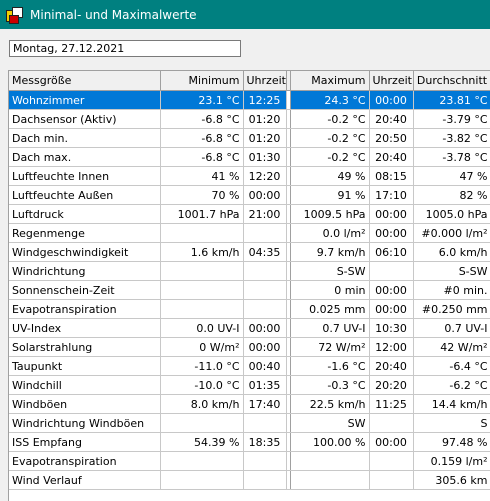 Image resolution: width=490 pixels, height=501 pixels. I want to click on cell-minimum: 1.6 km/h, so click(202, 252).